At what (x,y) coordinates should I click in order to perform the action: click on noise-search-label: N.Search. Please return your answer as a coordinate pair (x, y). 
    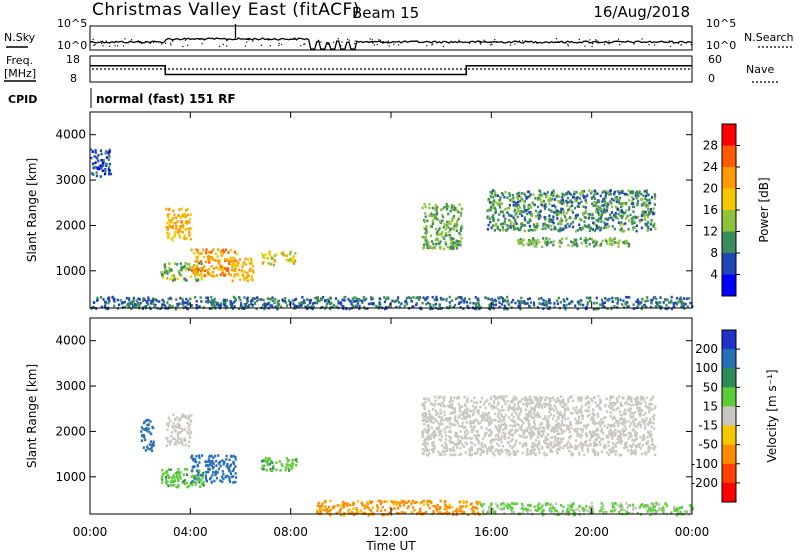
    Looking at the image, I should click on (769, 37).